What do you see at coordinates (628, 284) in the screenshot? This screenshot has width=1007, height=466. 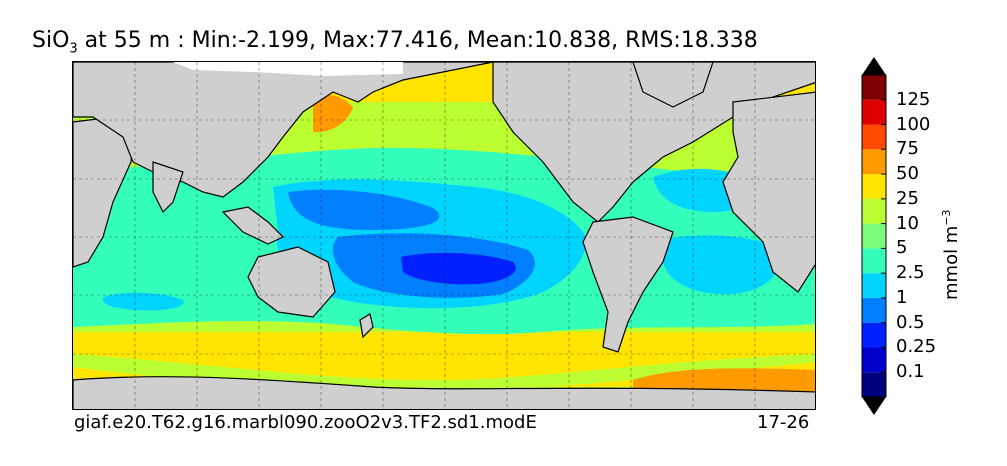 I see `south-america-land` at bounding box center [628, 284].